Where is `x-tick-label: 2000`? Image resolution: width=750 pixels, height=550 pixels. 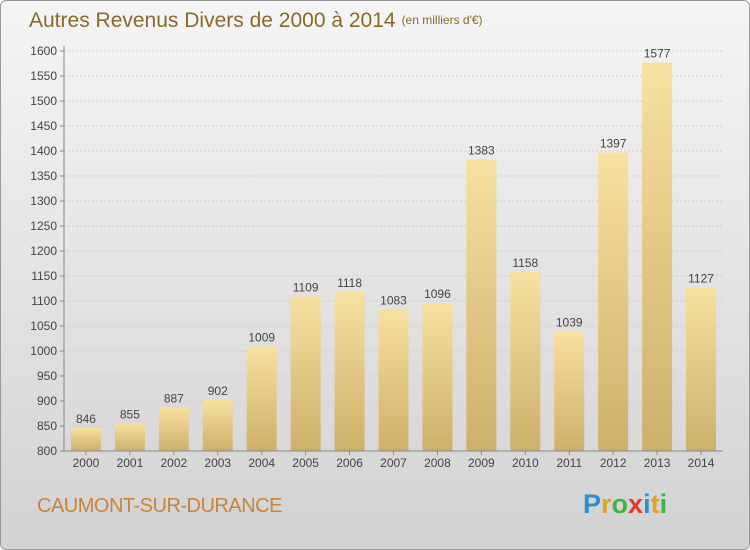
x-tick-label: 2000 is located at coordinates (86, 463).